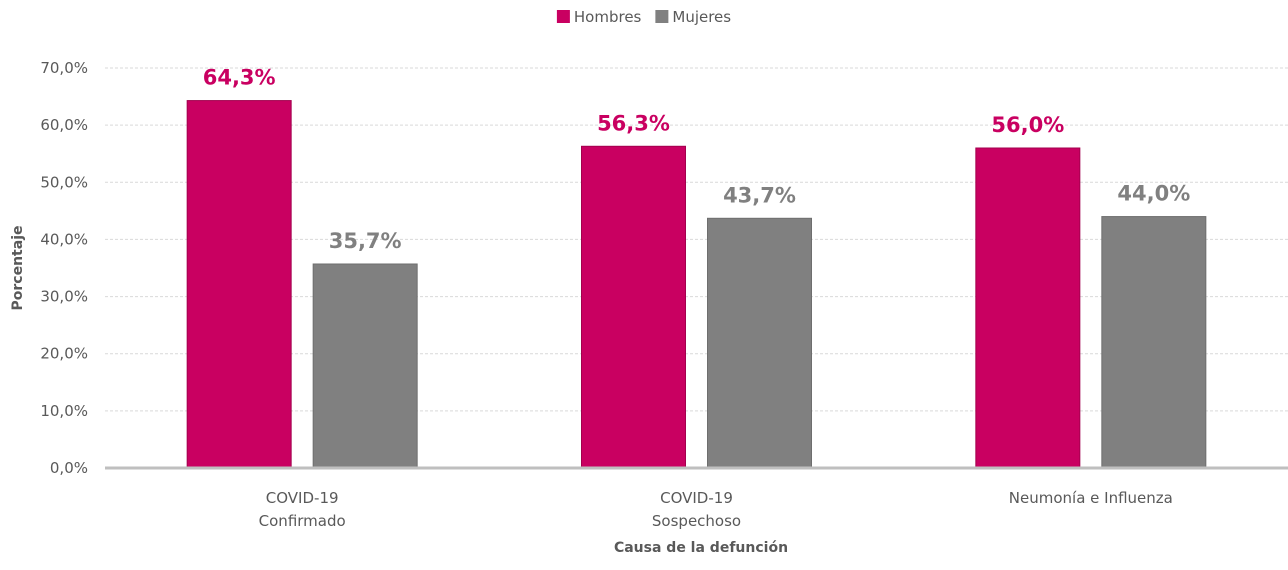  I want to click on y-tick-label: 30,0%, so click(64, 297).